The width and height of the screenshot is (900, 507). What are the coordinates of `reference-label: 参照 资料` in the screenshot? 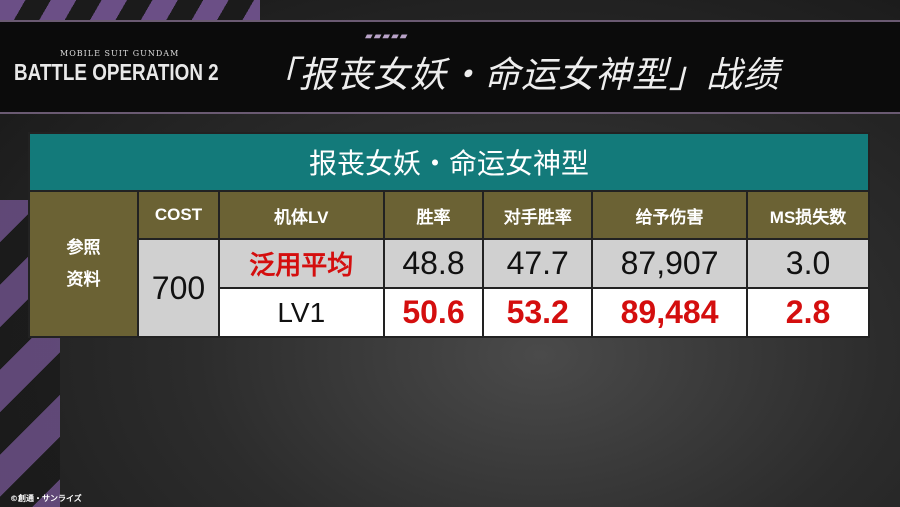 It's located at (83, 264).